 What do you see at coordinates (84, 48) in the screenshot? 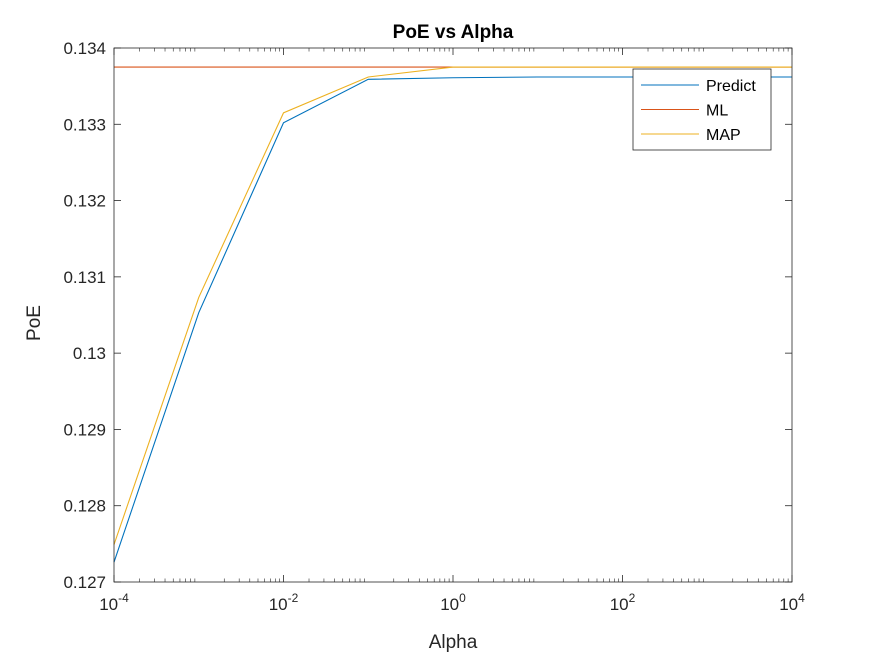
I see `y-tick-label: 0.134` at bounding box center [84, 48].